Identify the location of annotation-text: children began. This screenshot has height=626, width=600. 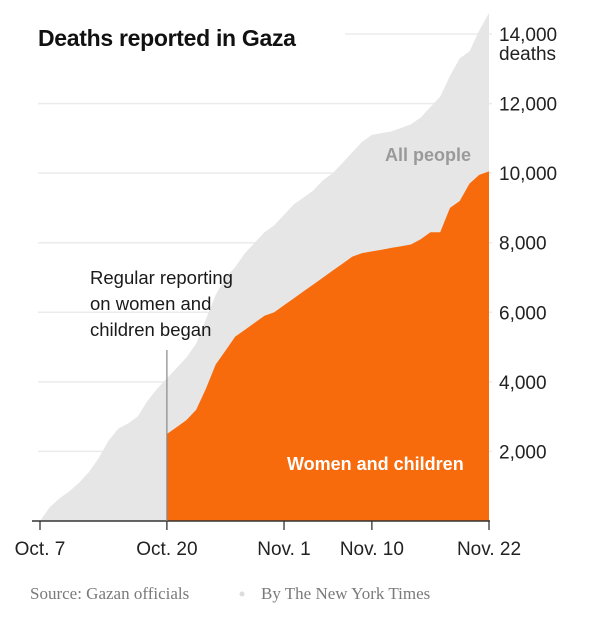
(150, 329).